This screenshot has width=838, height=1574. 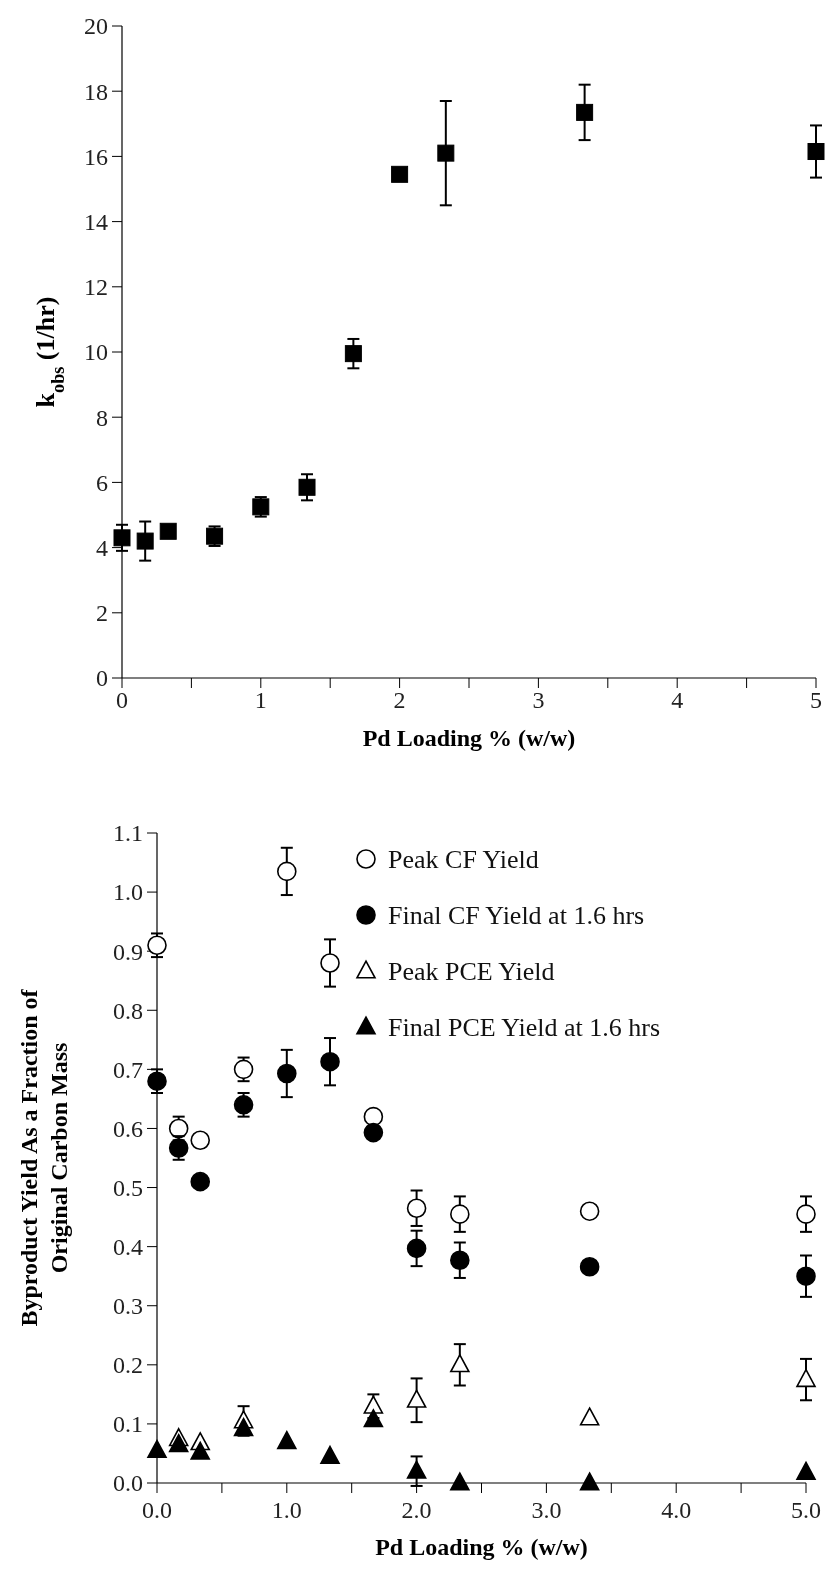 What do you see at coordinates (676, 1510) in the screenshot?
I see `x-tick-label: 4.0` at bounding box center [676, 1510].